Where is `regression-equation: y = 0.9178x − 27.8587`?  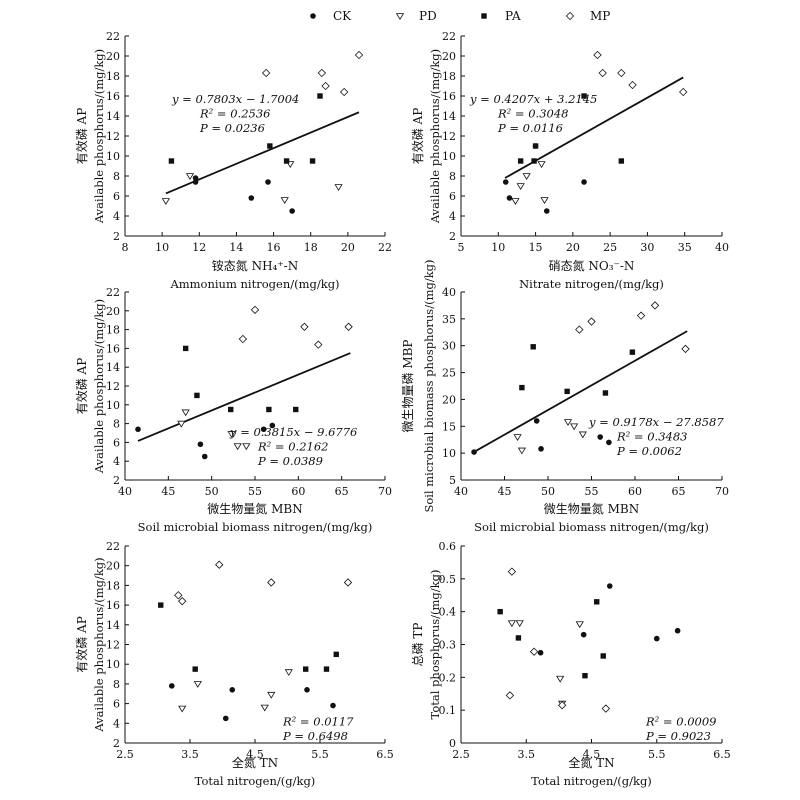
regression-equation: y = 0.9178x − 27.8587 is located at coordinates (656, 422).